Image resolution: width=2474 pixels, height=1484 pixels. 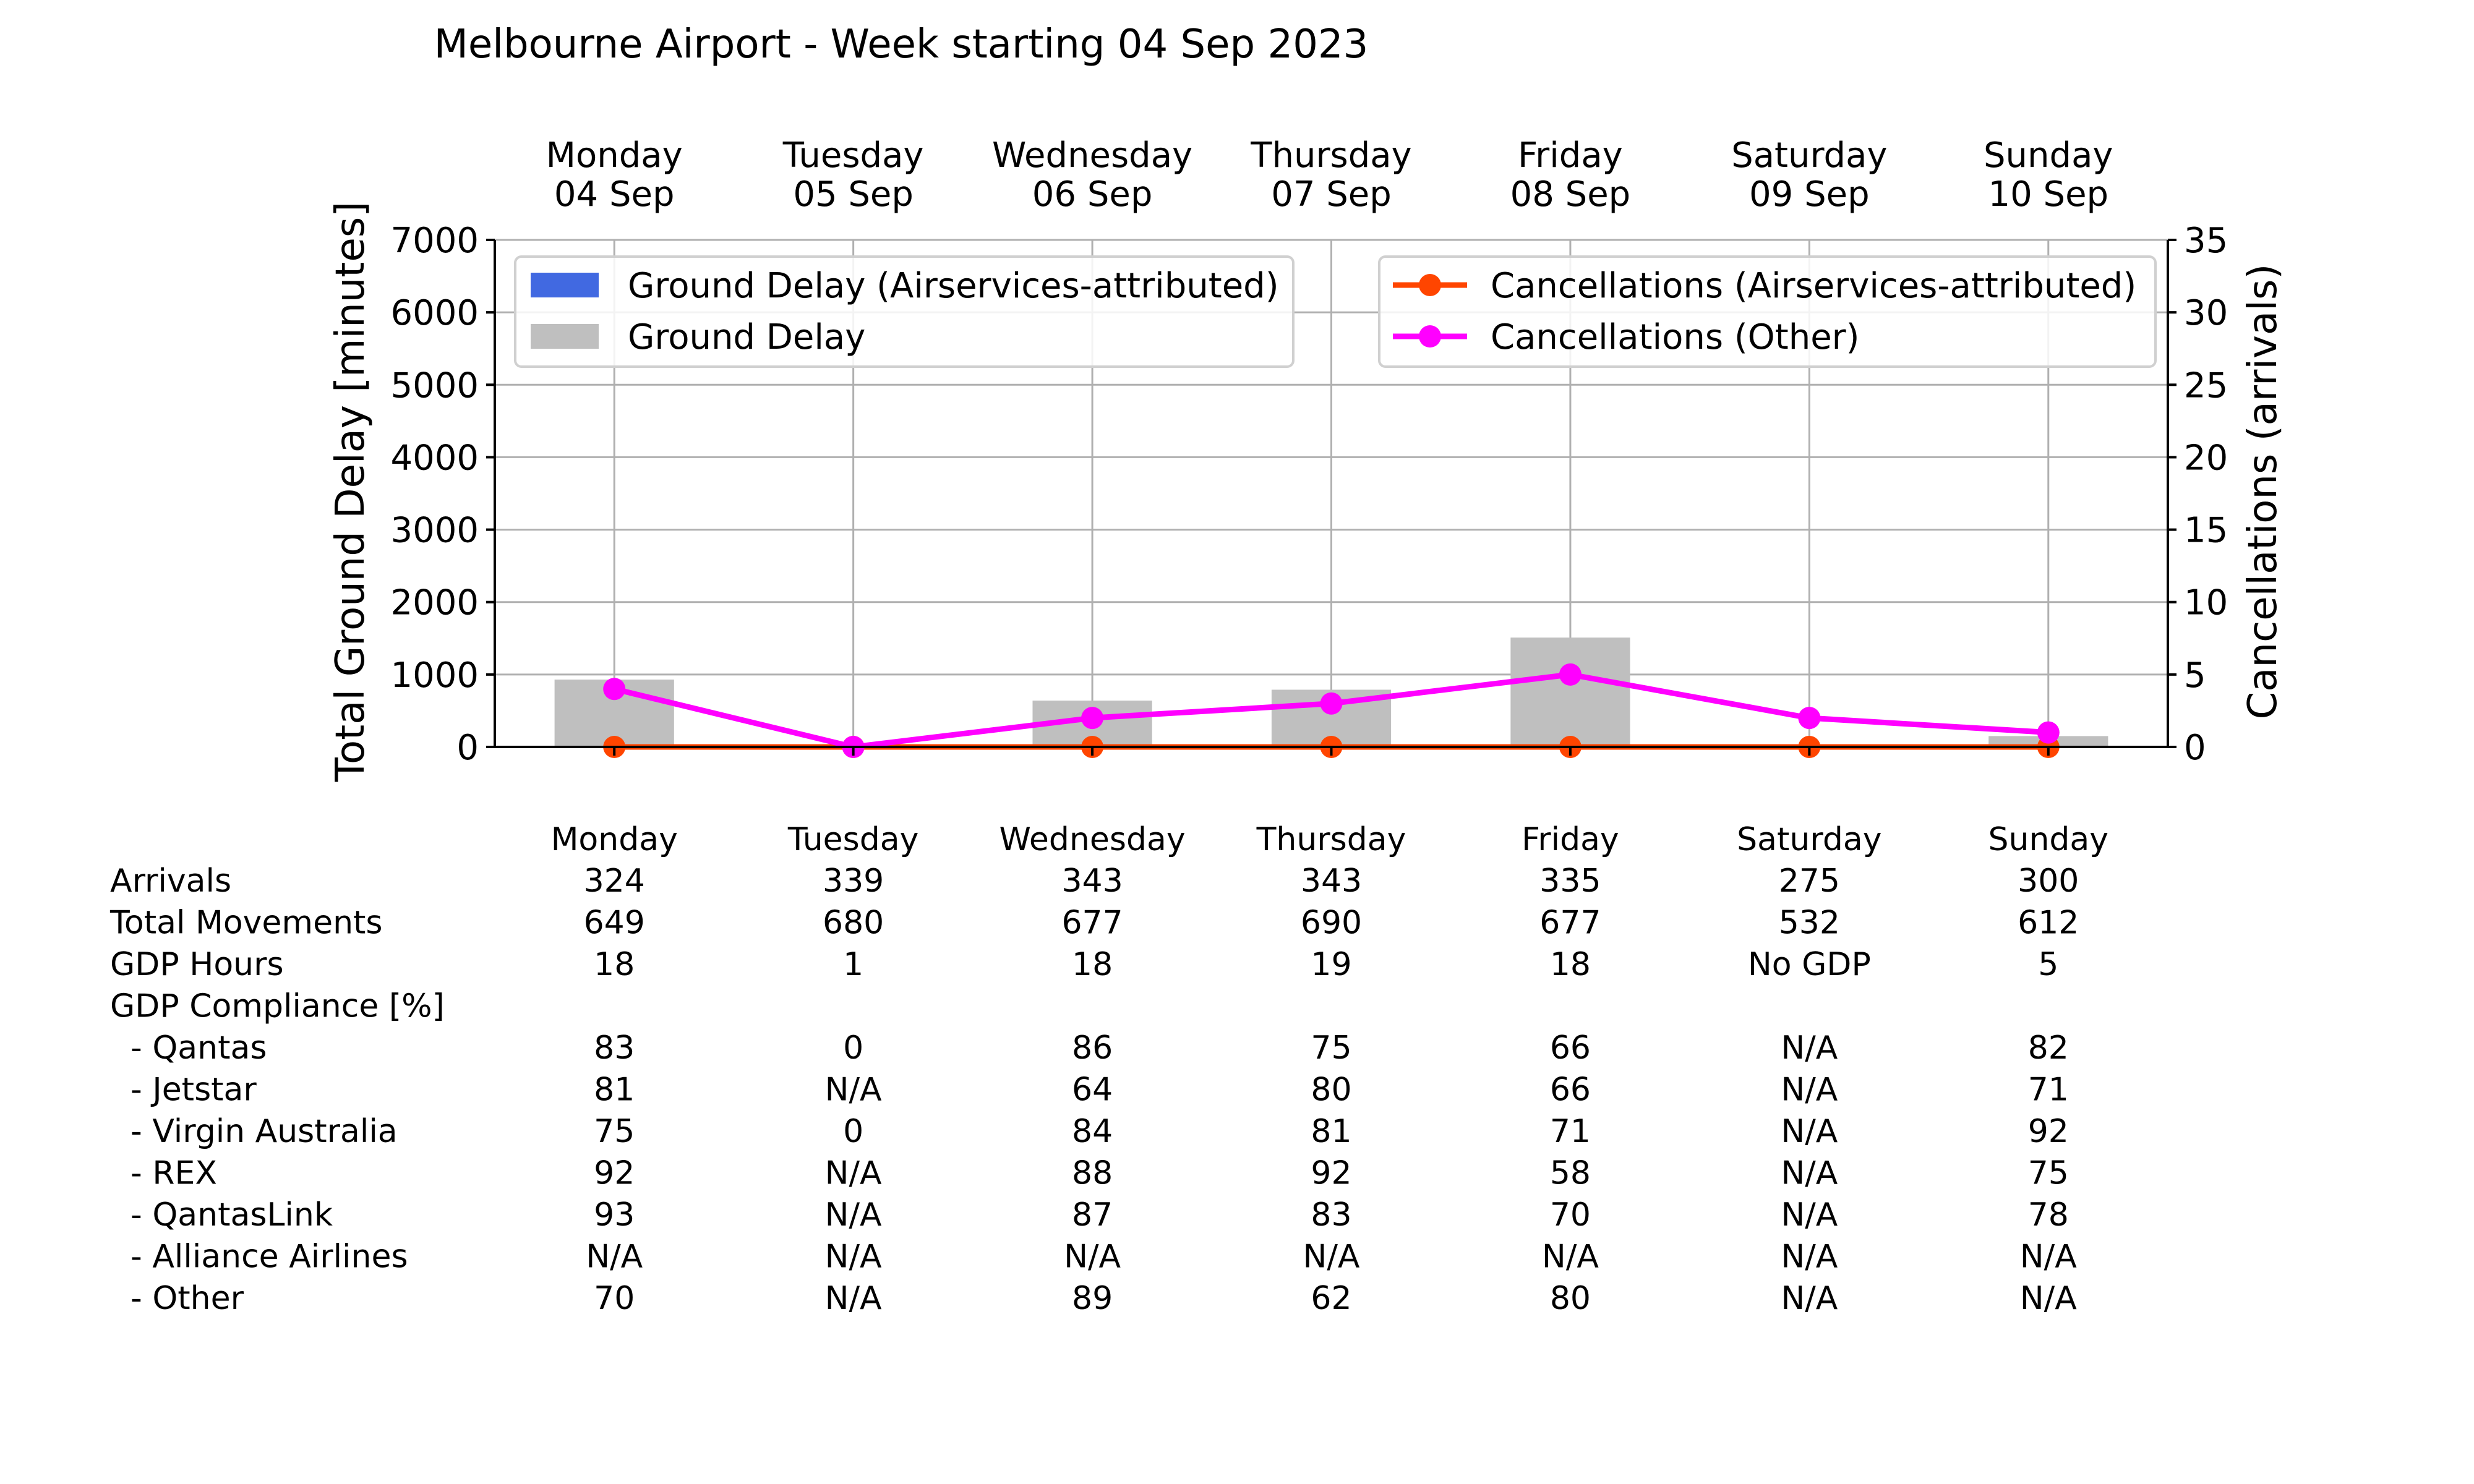 I want to click on day-date-label: 08 Sep, so click(x=1570, y=194).